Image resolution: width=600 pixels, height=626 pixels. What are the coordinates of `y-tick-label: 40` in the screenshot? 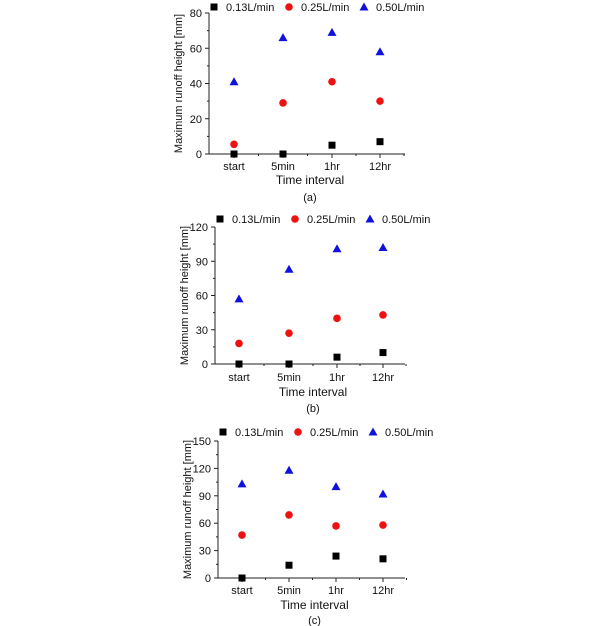 It's located at (196, 85).